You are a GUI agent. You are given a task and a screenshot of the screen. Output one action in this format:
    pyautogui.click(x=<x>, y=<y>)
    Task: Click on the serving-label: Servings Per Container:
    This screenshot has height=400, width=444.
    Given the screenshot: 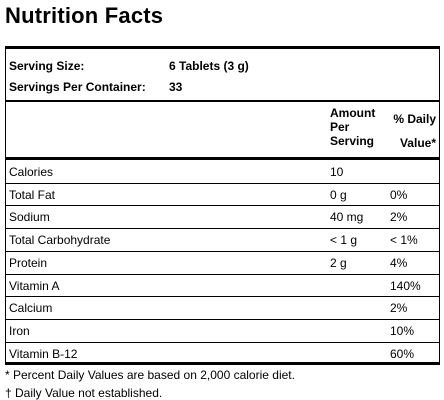 What is the action you would take?
    pyautogui.click(x=77, y=87)
    